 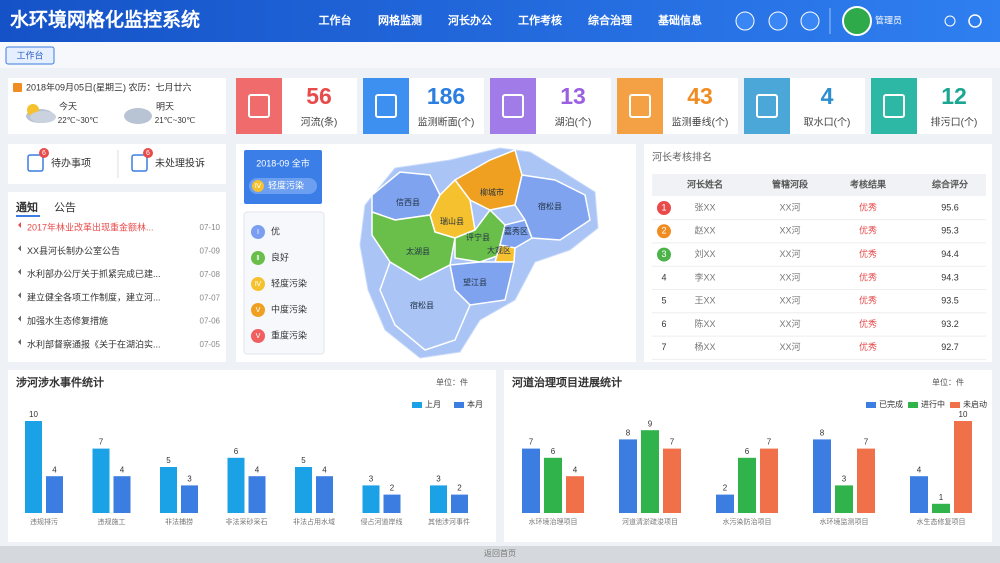 I want to click on weather-temp: 22℃~30℃, so click(x=78, y=120).